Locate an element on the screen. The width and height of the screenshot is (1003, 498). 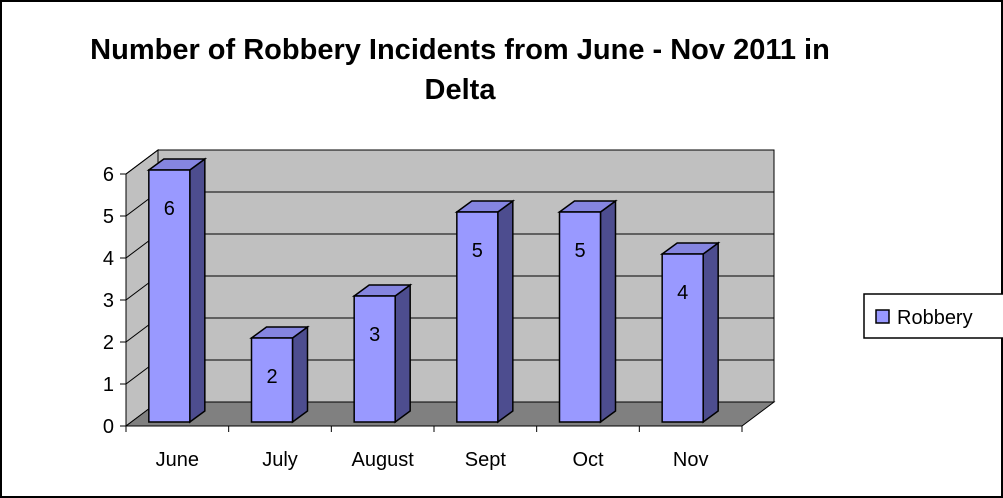
y-tick-label: 1 is located at coordinates (108, 385).